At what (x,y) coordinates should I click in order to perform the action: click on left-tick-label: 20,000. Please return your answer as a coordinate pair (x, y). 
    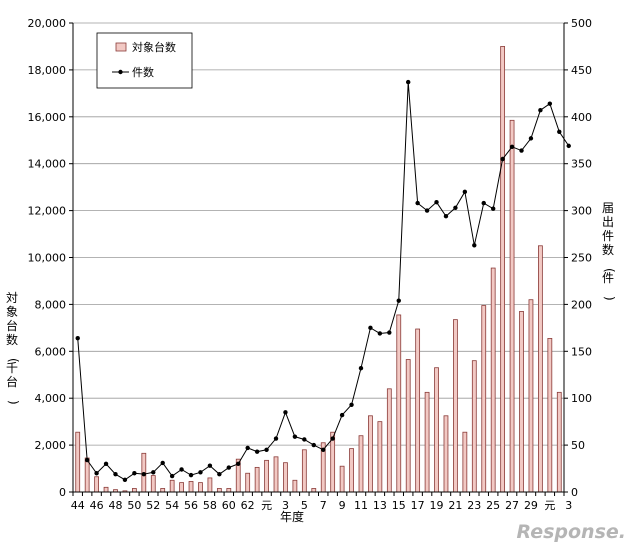
    Looking at the image, I should click on (47, 23).